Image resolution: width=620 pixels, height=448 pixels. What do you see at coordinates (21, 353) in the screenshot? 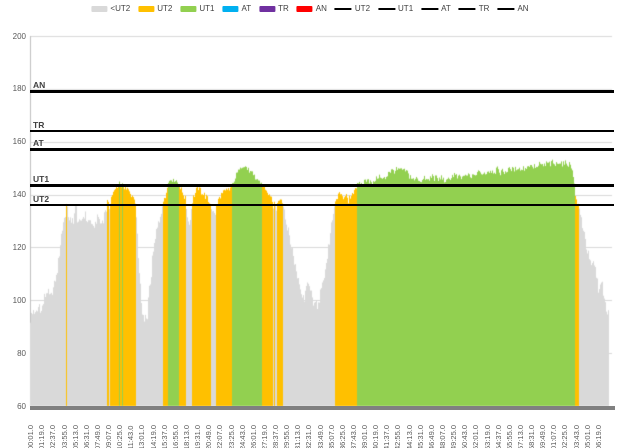
I see `y-axis-tick-label: 80` at bounding box center [21, 353].